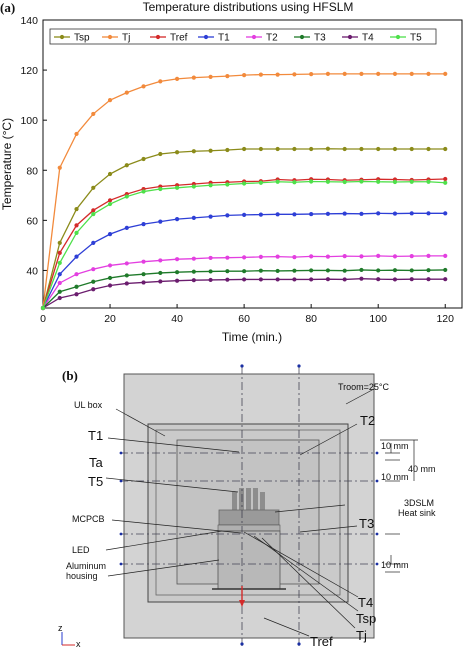  Describe the element at coordinates (96, 462) in the screenshot. I see `label-ta: Ta` at that location.